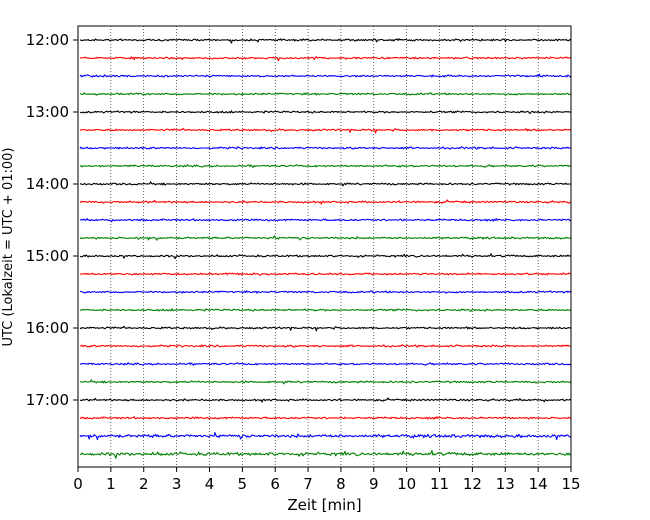  I want to click on x-tick-label: 5, so click(243, 484).